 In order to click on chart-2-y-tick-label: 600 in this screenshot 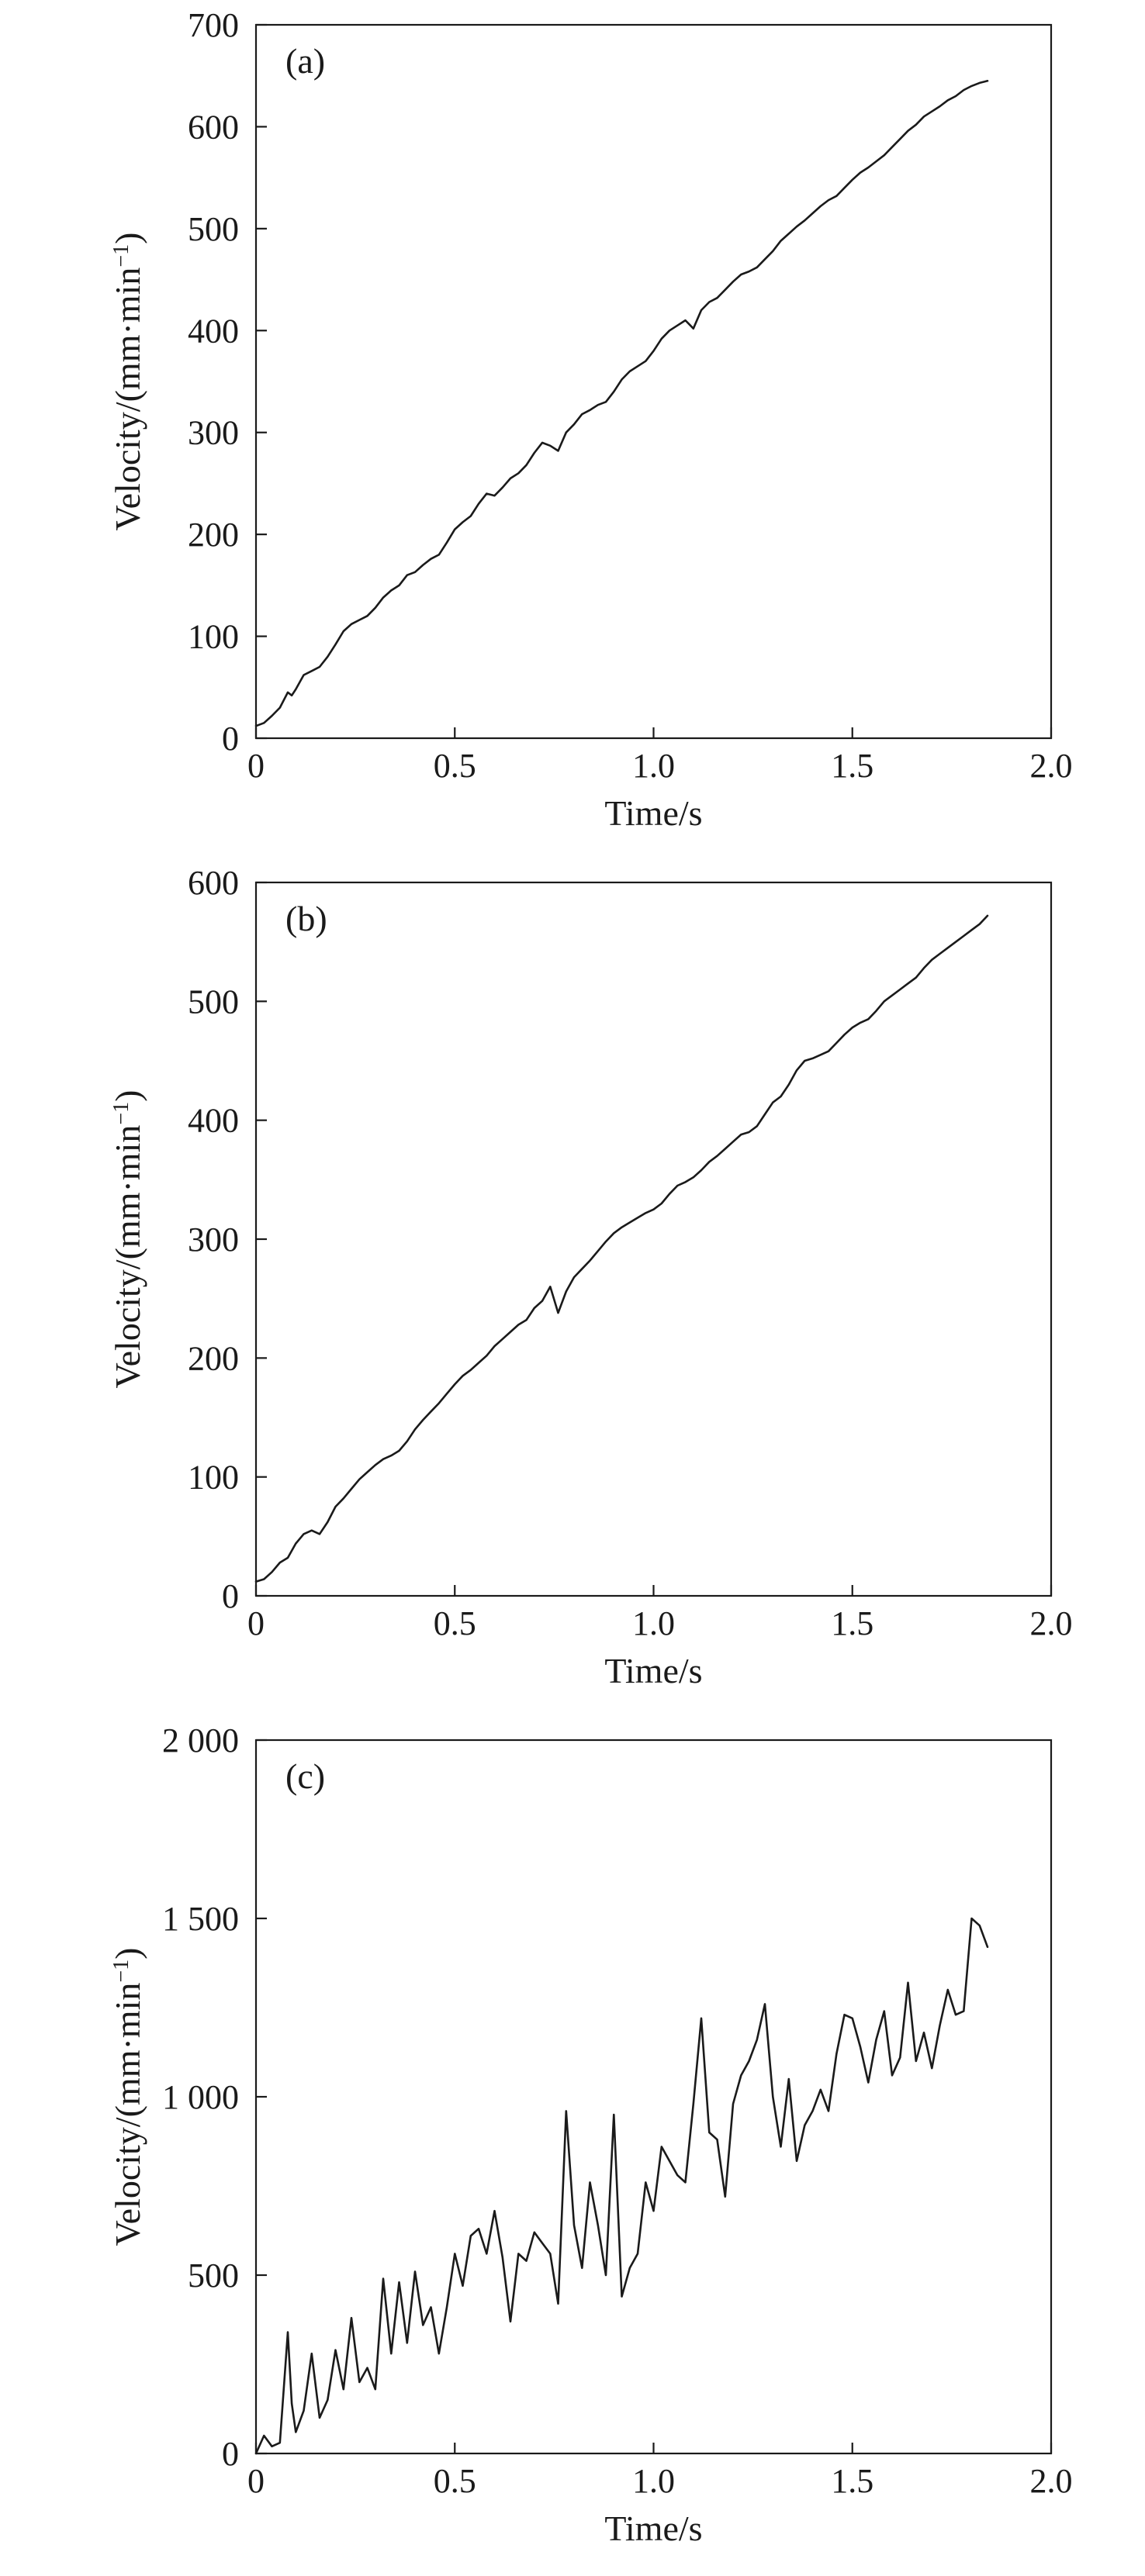, I will do `click(213, 883)`.